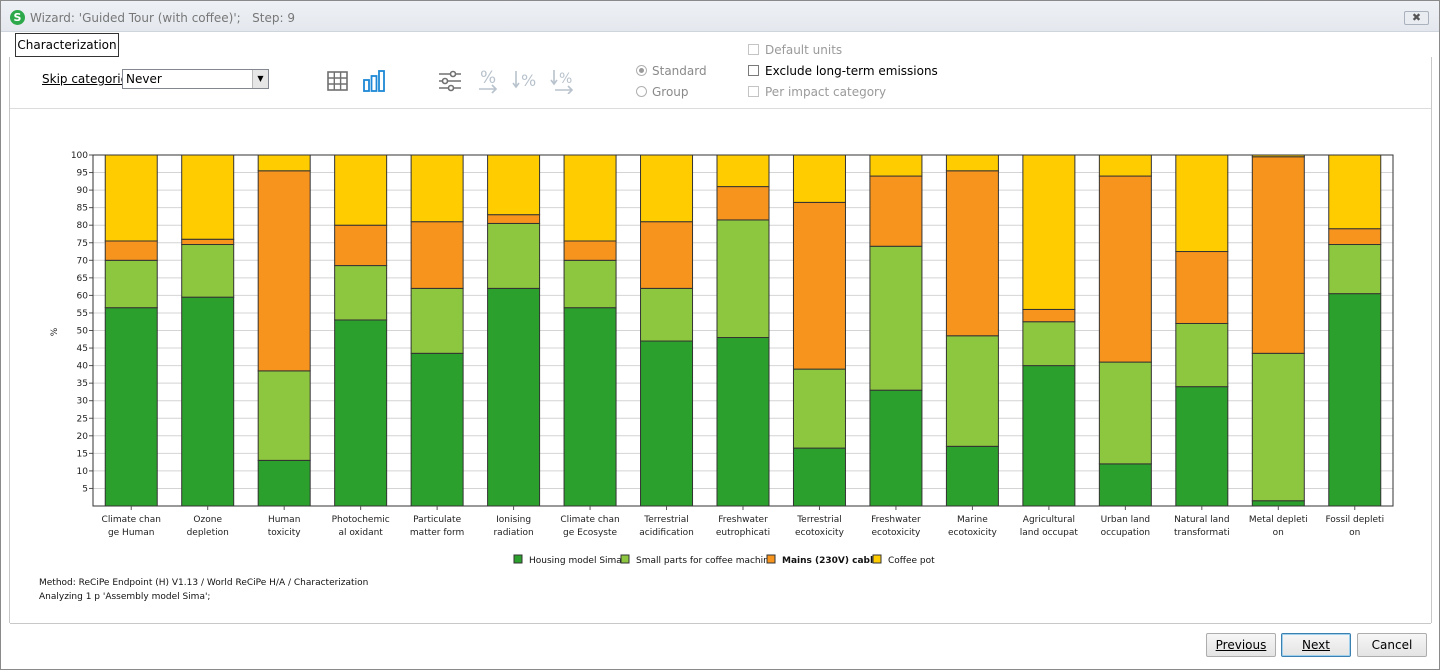 The height and width of the screenshot is (670, 1440). Describe the element at coordinates (1392, 645) in the screenshot. I see `cancel-button: Cancel` at that location.